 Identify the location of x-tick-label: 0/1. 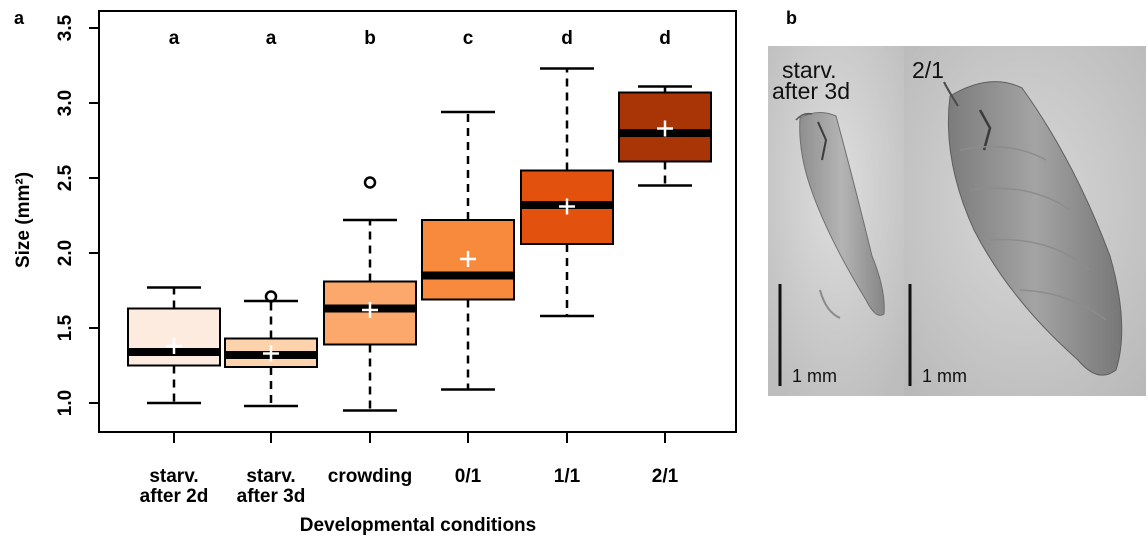
(468, 476).